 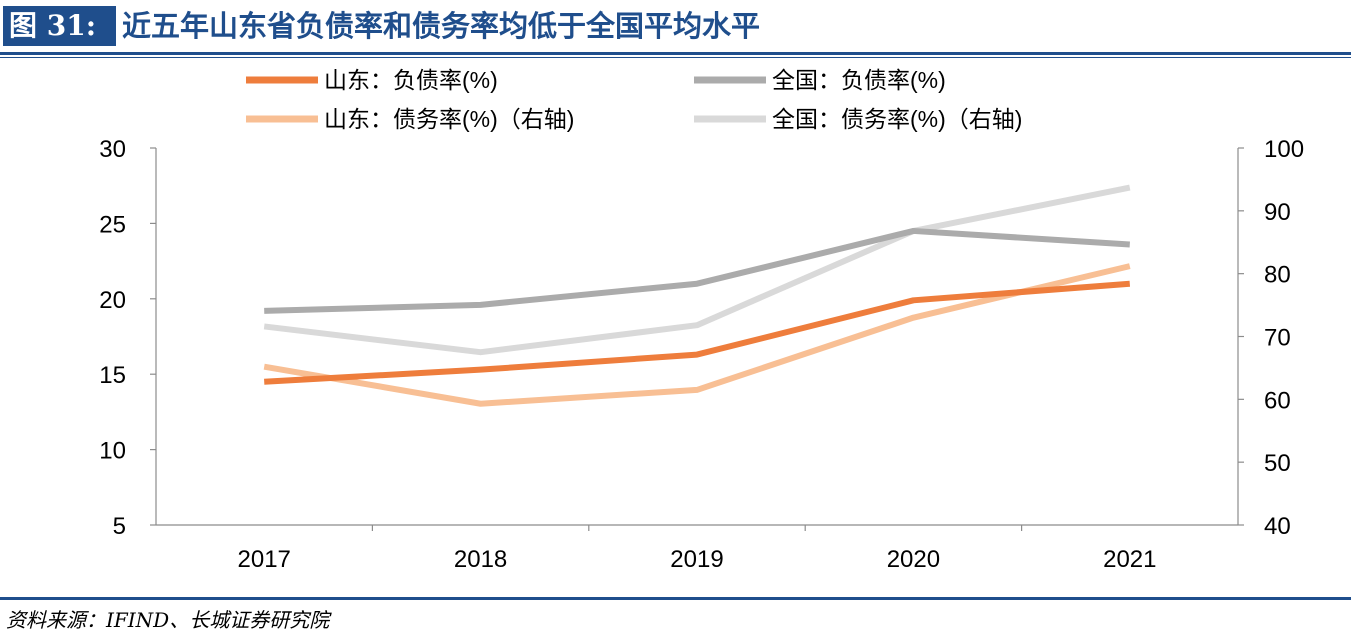 I want to click on x-tick-label: 2020, so click(x=913, y=559).